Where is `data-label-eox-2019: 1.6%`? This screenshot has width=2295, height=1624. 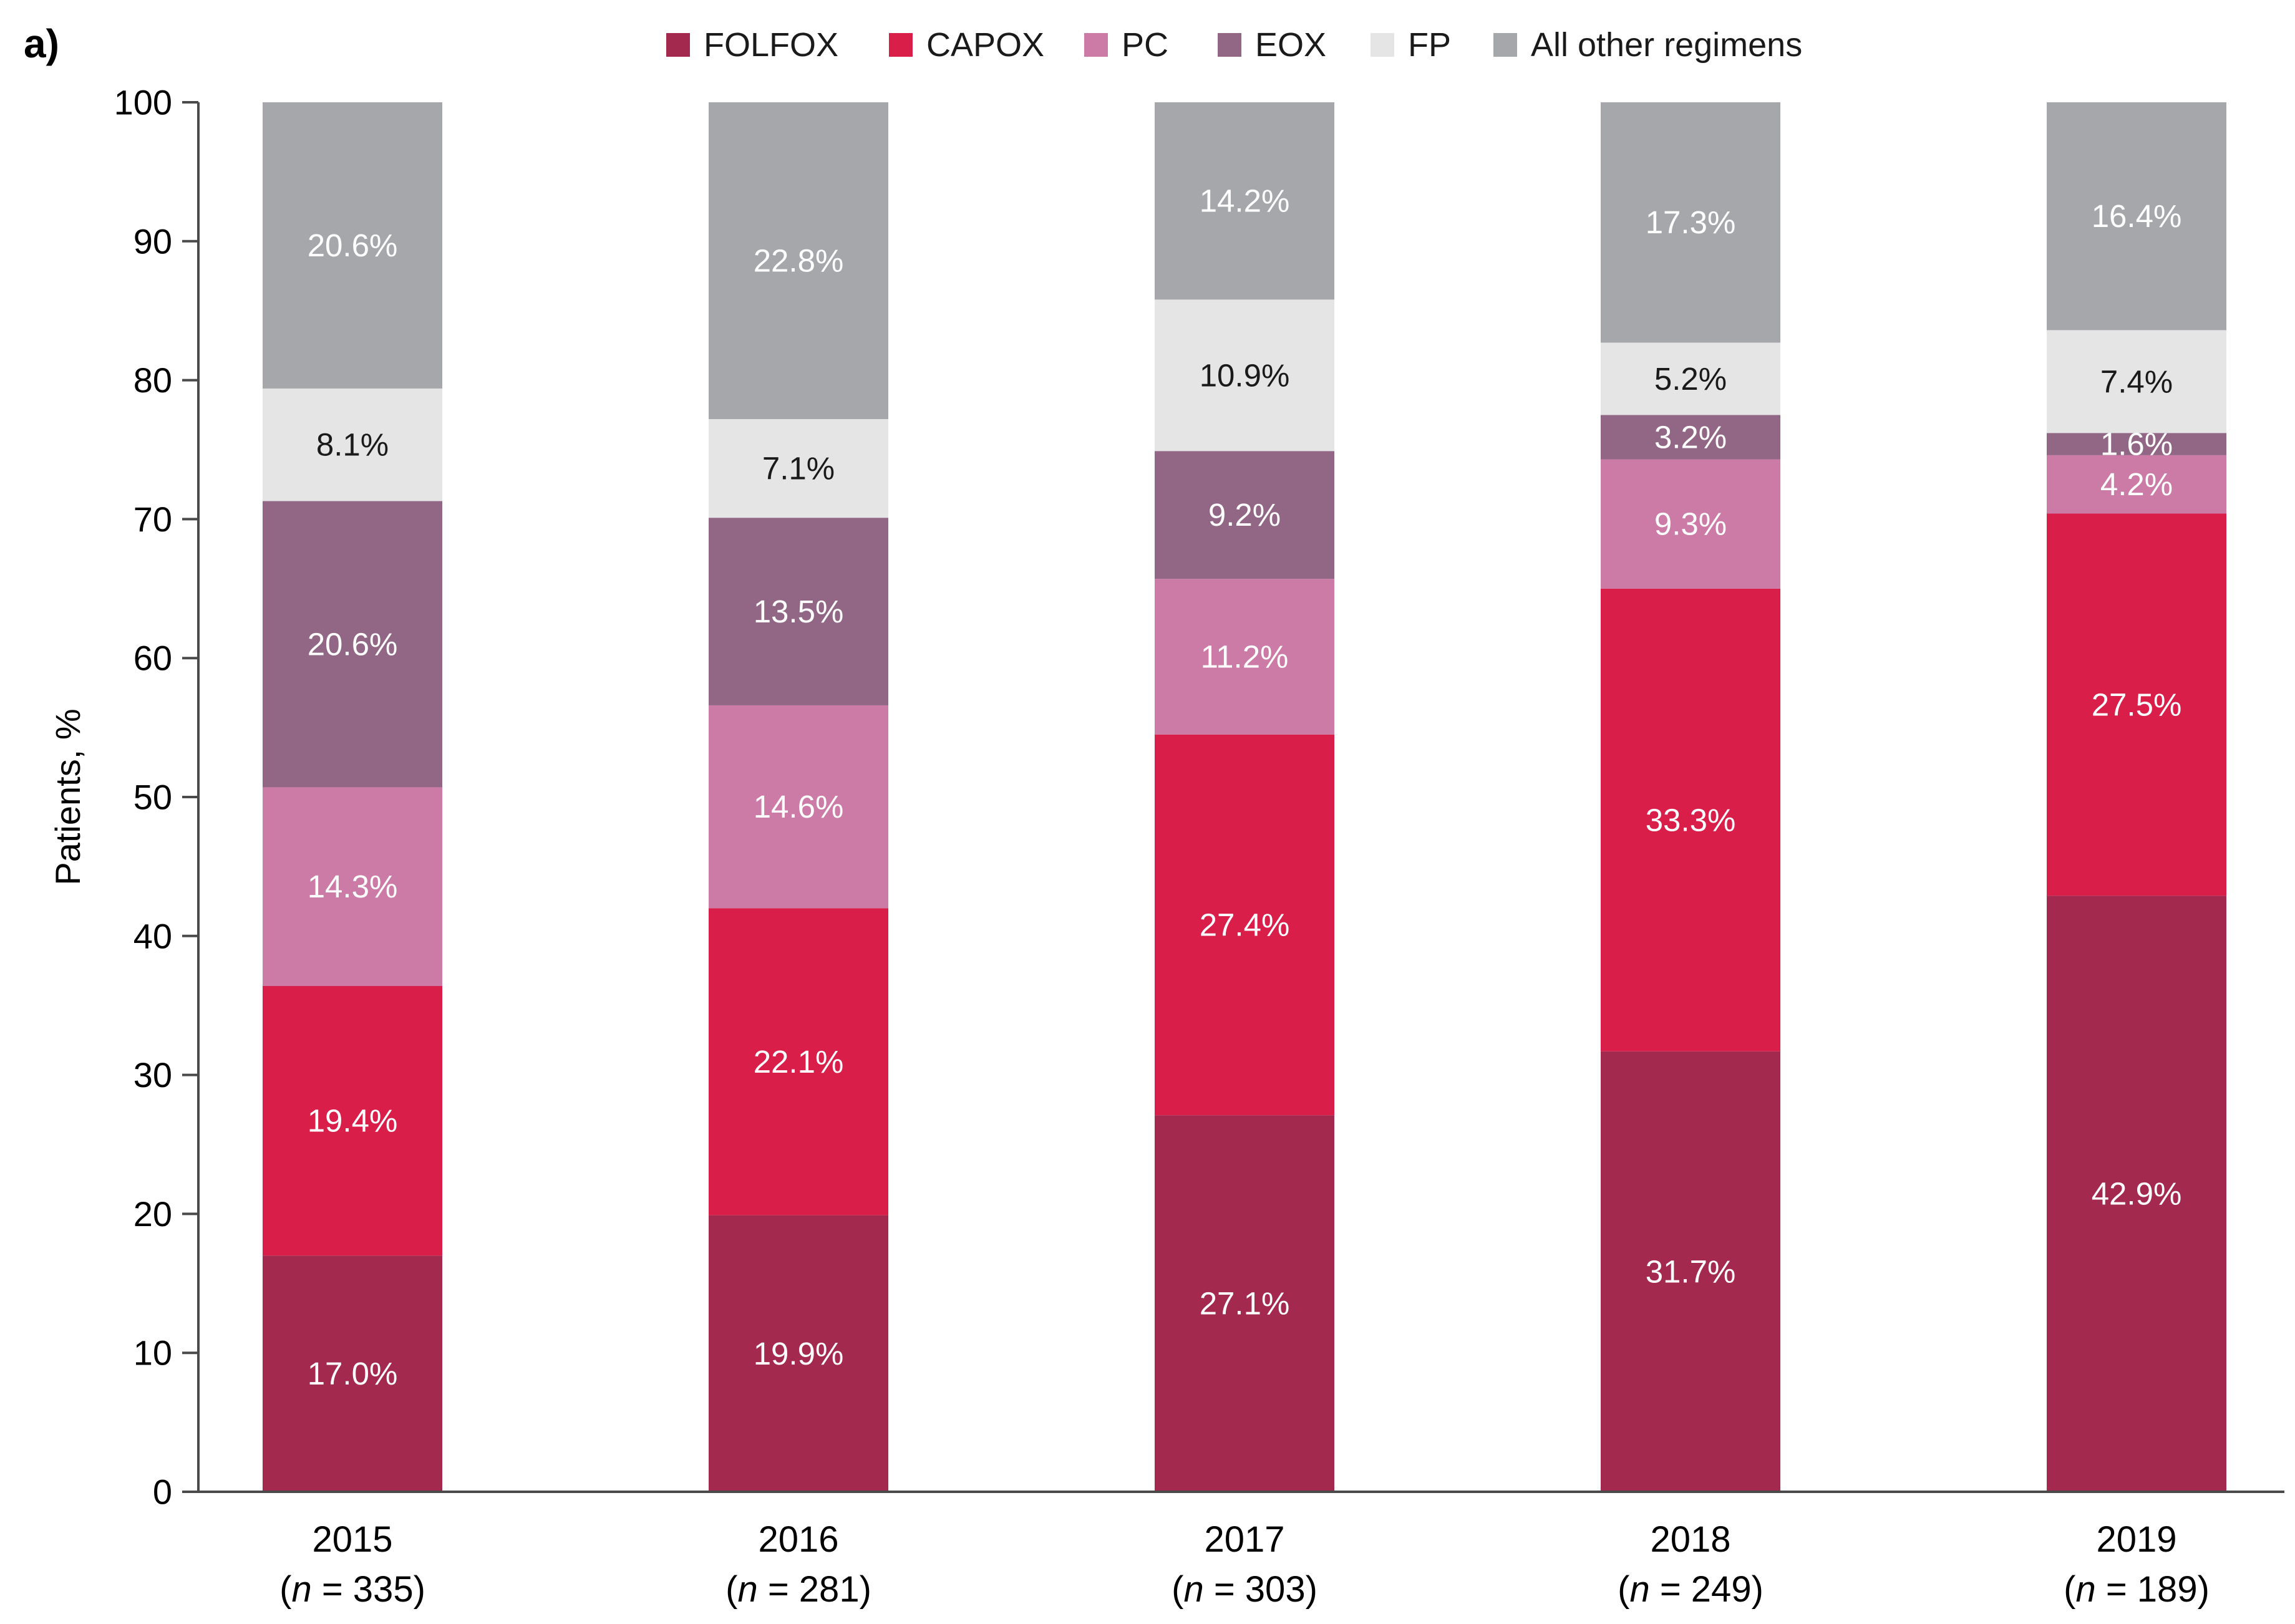
data-label-eox-2019: 1.6% is located at coordinates (2136, 444).